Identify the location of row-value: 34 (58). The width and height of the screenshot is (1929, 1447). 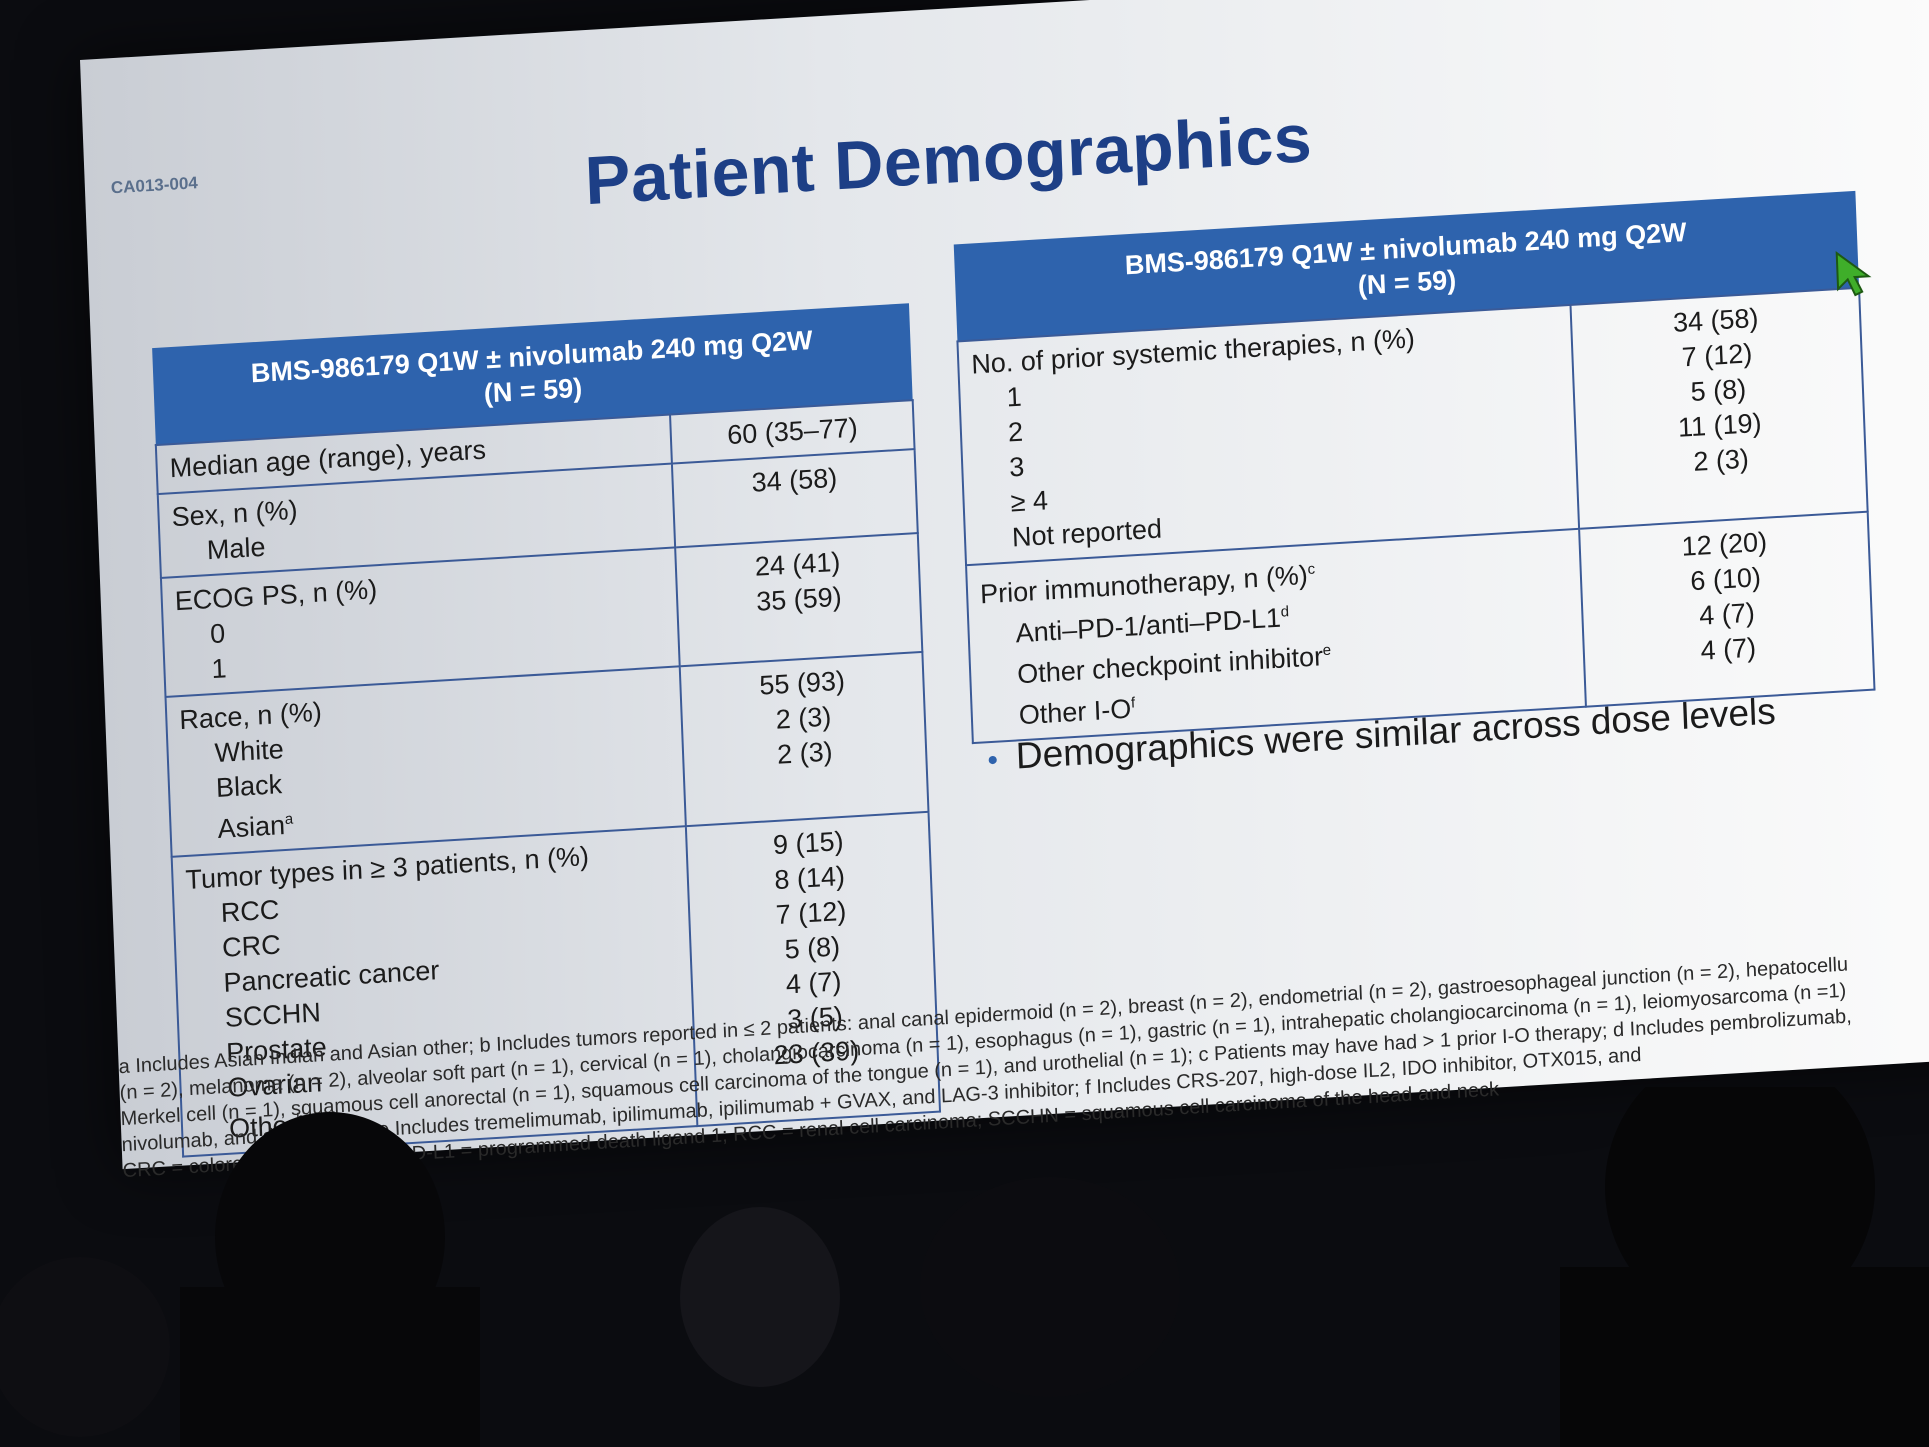
(794, 480).